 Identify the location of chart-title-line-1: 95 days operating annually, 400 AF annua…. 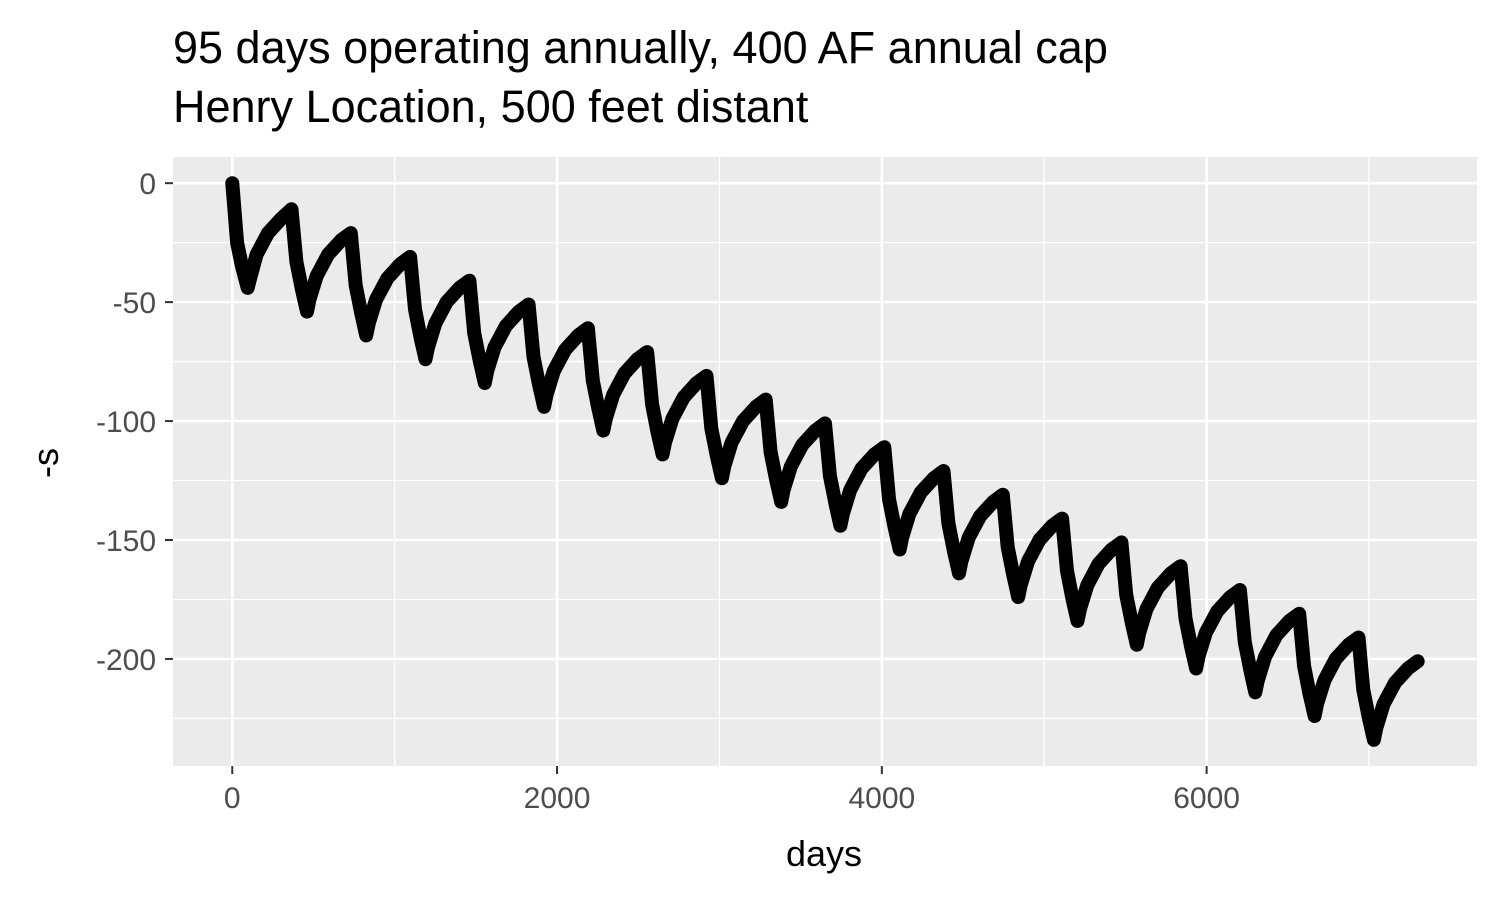
(640, 47).